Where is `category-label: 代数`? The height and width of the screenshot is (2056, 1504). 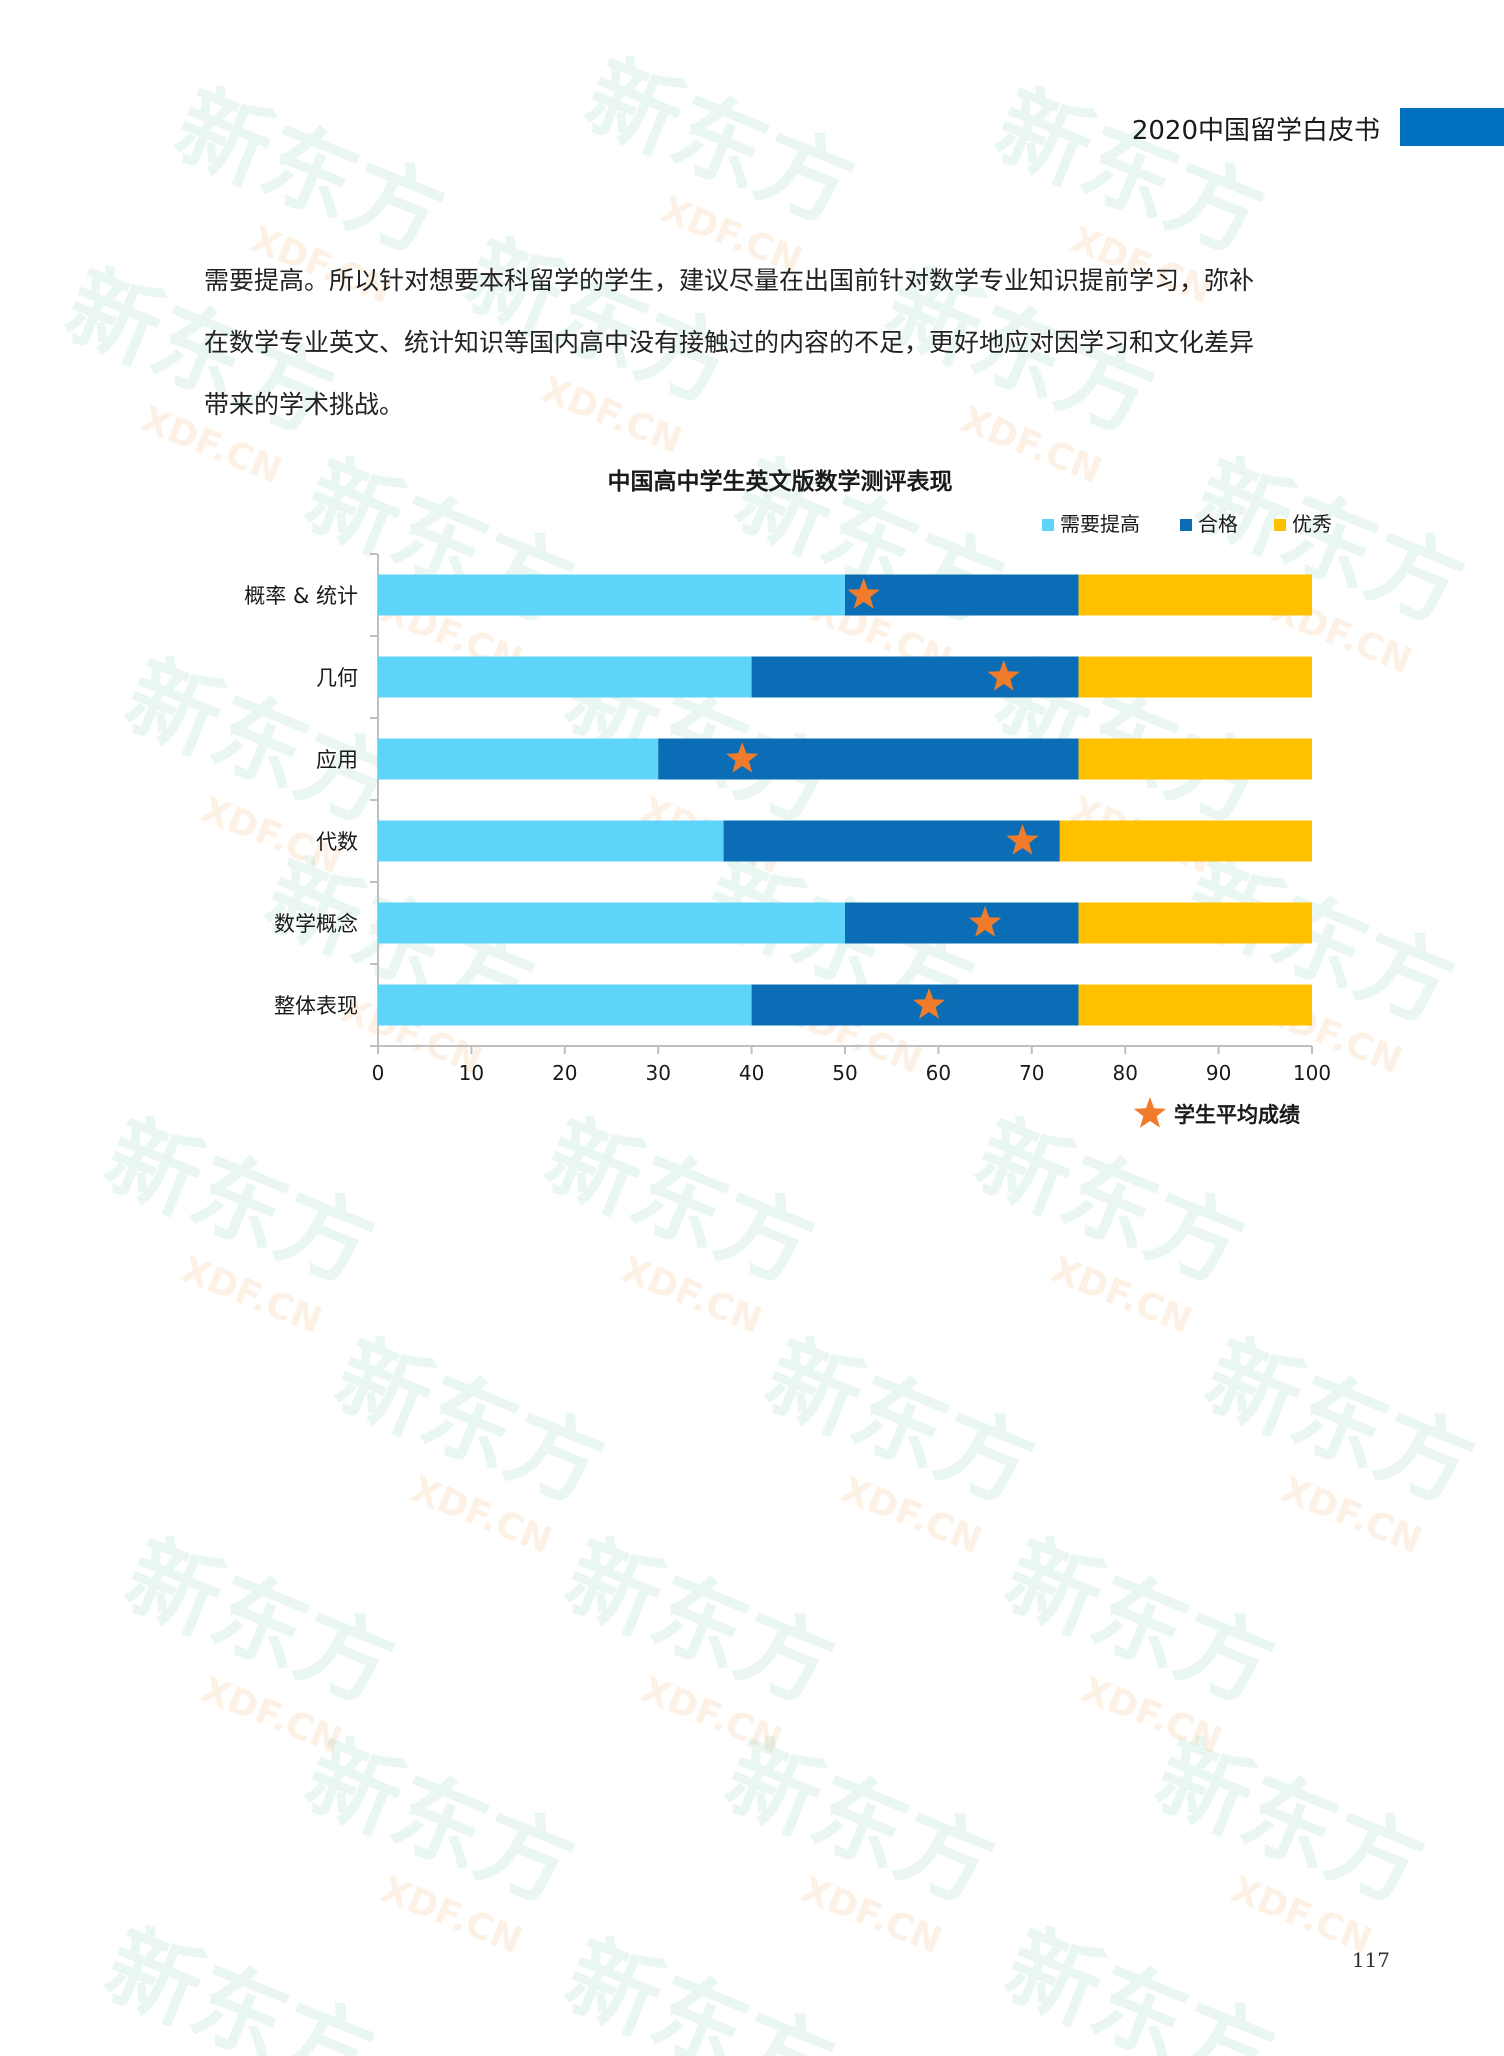 category-label: 代数 is located at coordinates (337, 842).